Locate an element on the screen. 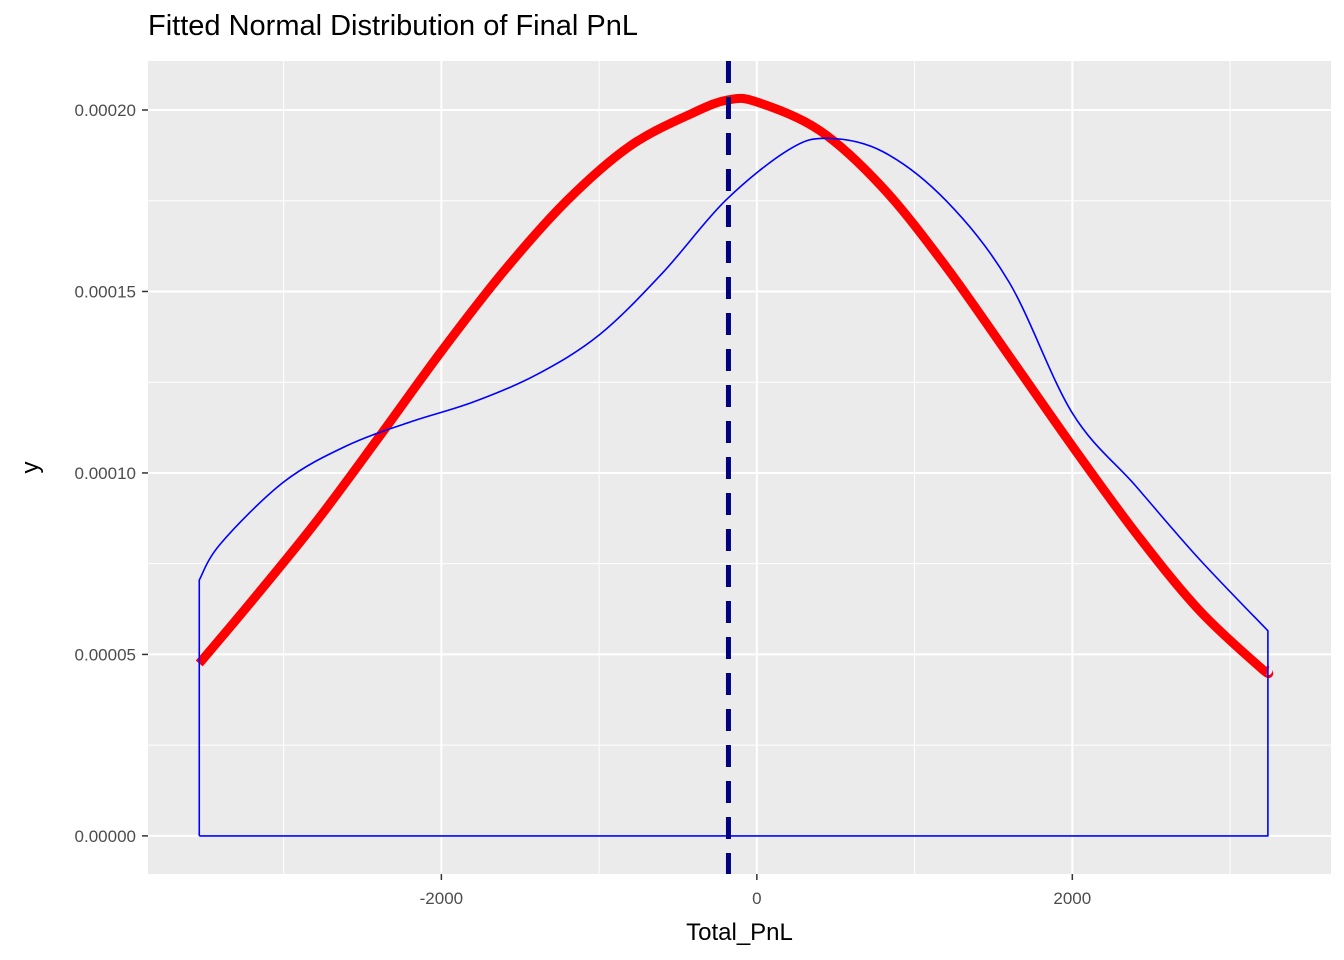 The height and width of the screenshot is (960, 1344). x-tick-label: 0 is located at coordinates (756, 898).